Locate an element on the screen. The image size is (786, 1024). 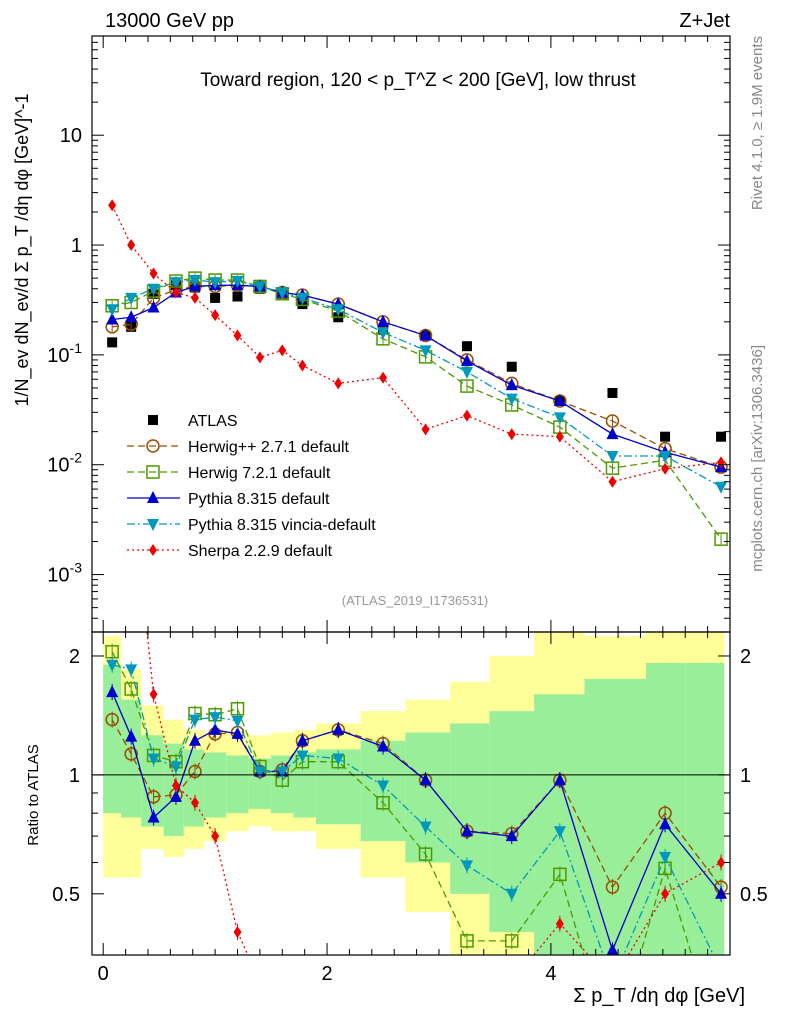
rivet-version: Rivet 4.1.0, ≥ 1.9M events is located at coordinates (757, 123).